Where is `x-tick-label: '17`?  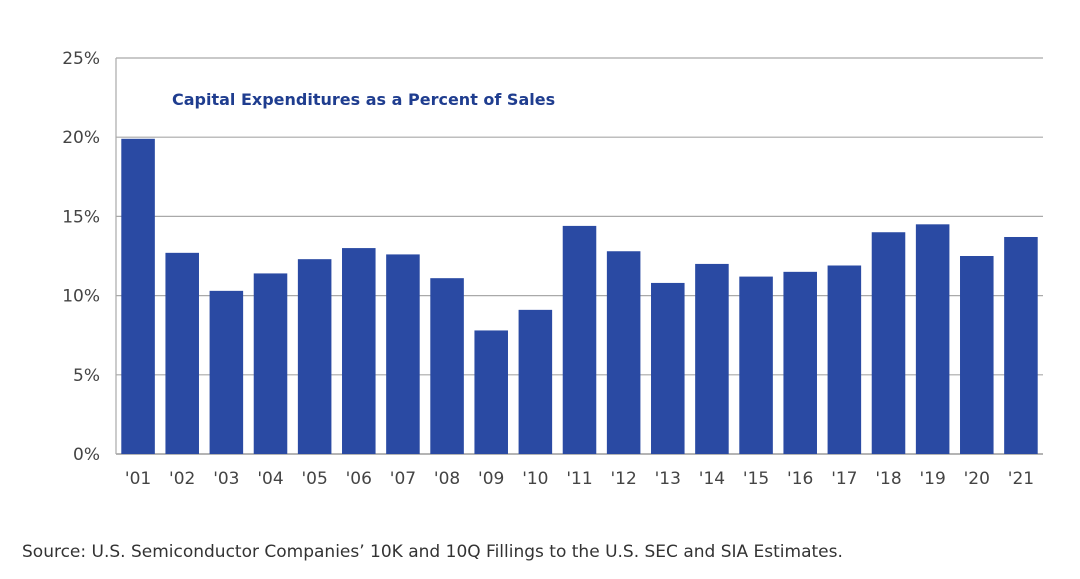 x-tick-label: '17 is located at coordinates (844, 479).